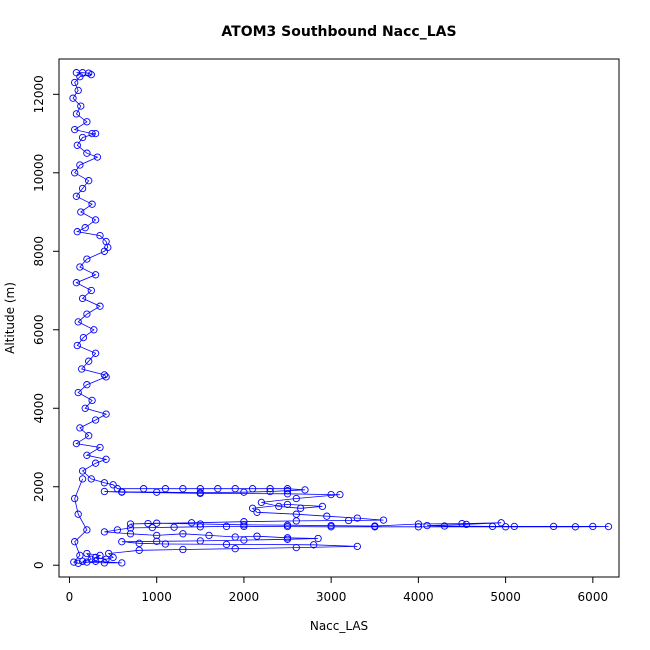 Image resolution: width=650 pixels, height=650 pixels. What do you see at coordinates (39, 251) in the screenshot?
I see `y-tick-label: 8000` at bounding box center [39, 251].